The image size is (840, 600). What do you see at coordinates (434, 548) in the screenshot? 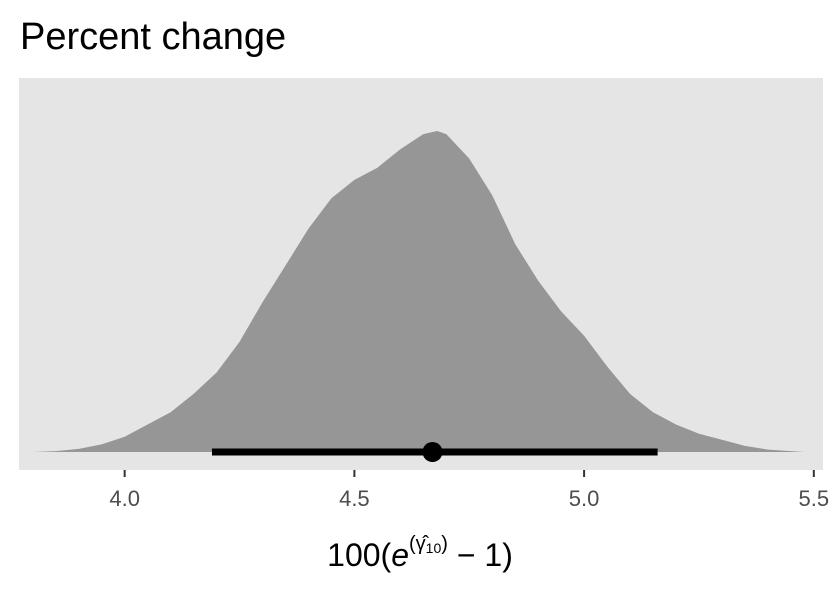
I see `x-axis-label-sup-subscript: 10` at bounding box center [434, 548].